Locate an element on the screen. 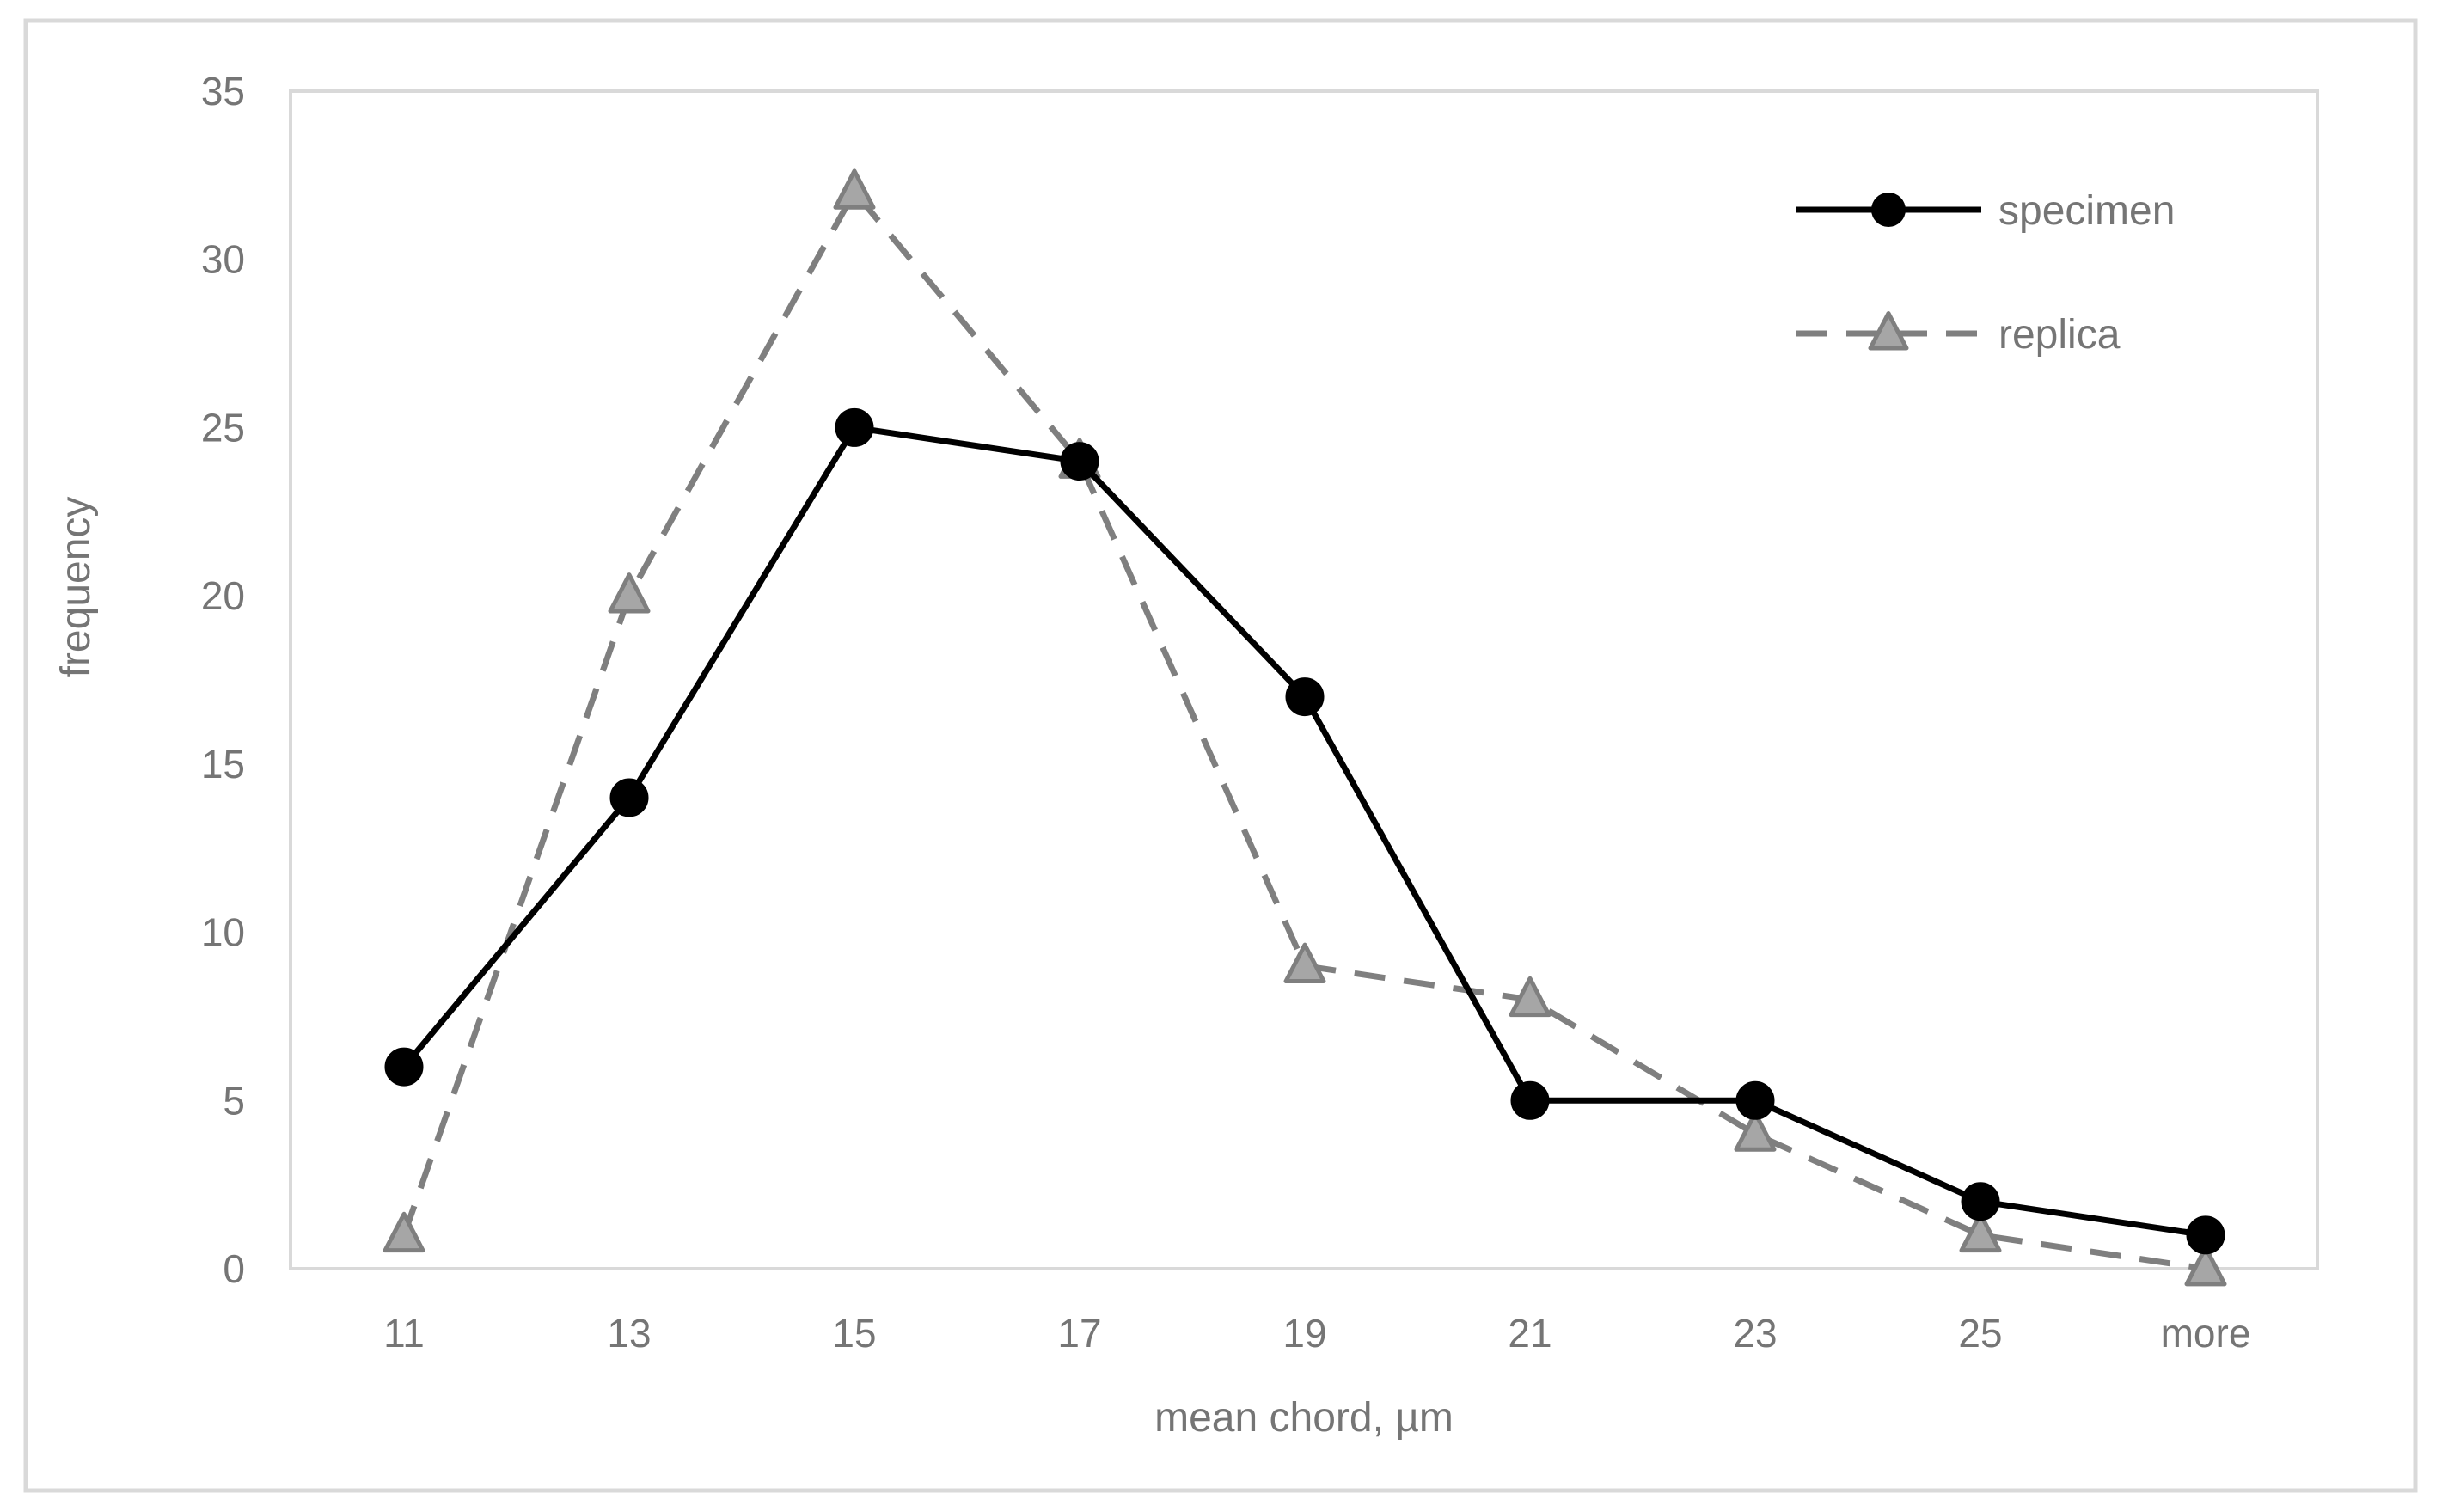 This screenshot has height=1512, width=2442. y-tick-label: 0 is located at coordinates (234, 1268).